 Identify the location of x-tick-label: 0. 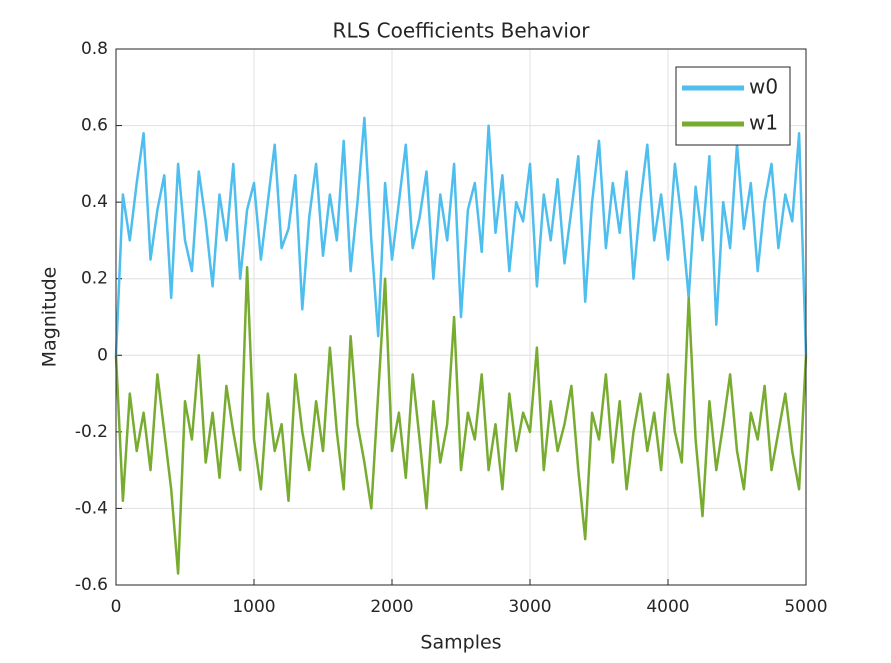
(116, 607).